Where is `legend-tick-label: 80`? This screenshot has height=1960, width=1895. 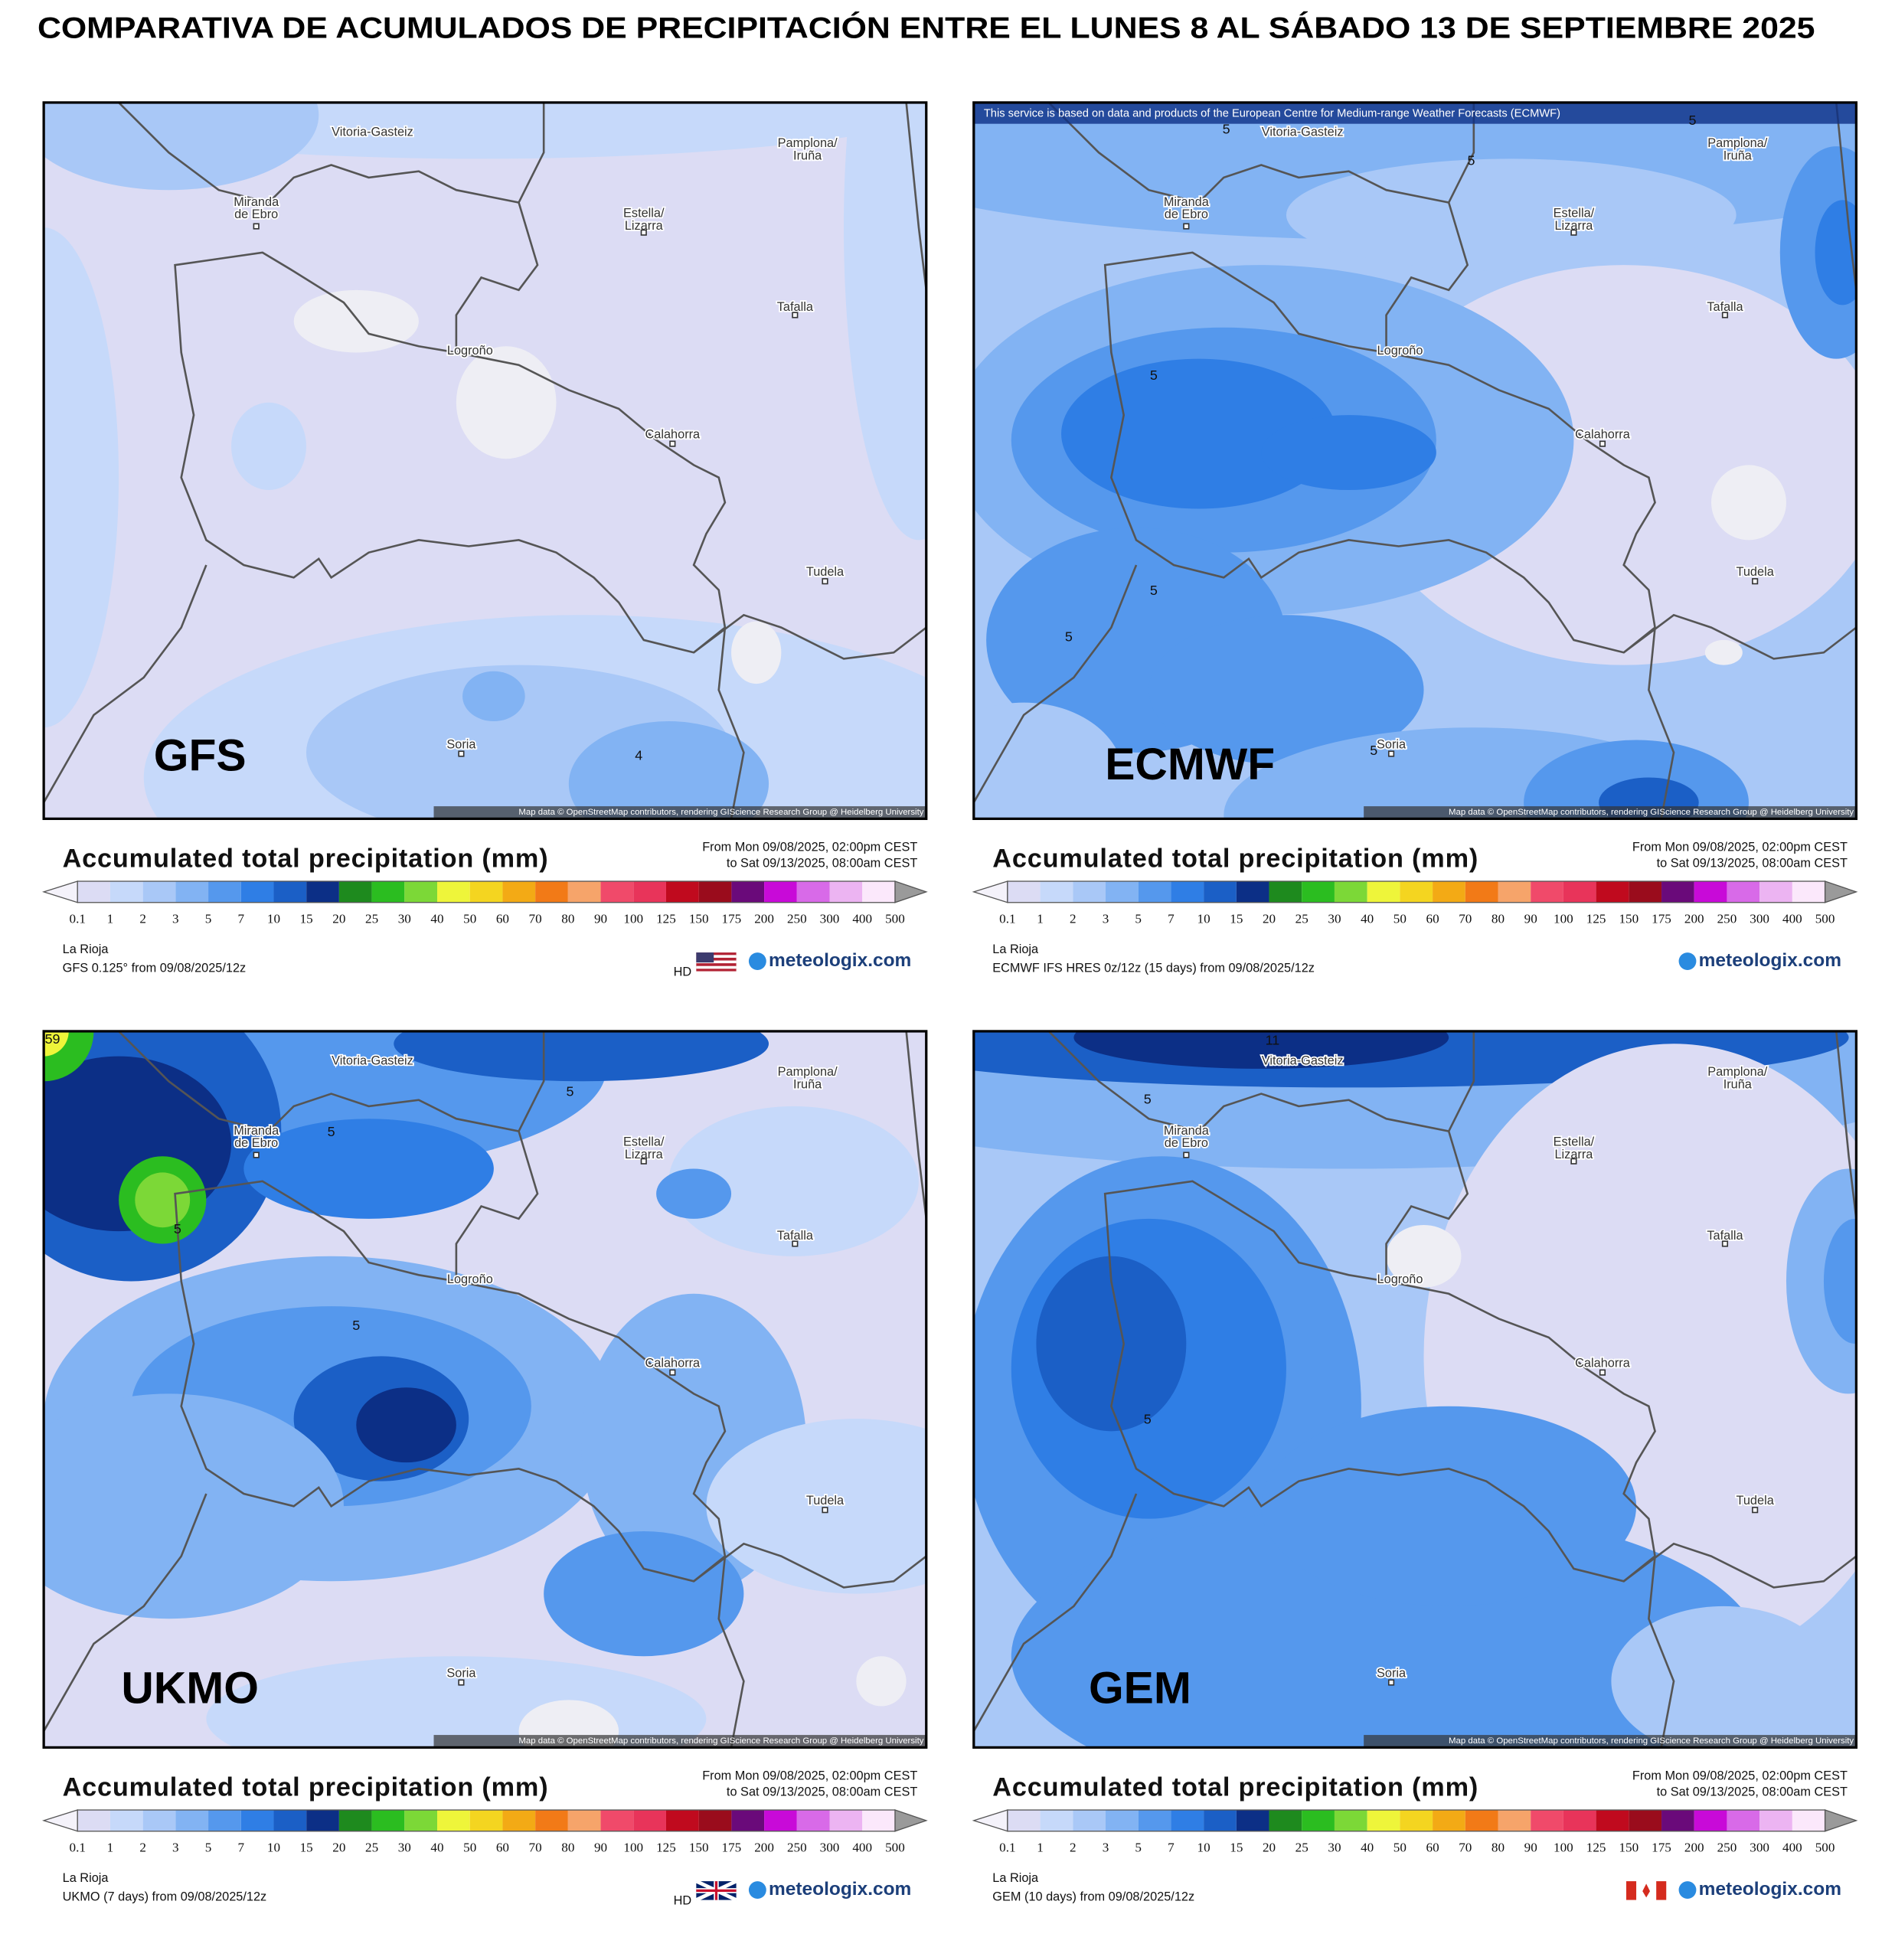
legend-tick-label: 80 is located at coordinates (1498, 919).